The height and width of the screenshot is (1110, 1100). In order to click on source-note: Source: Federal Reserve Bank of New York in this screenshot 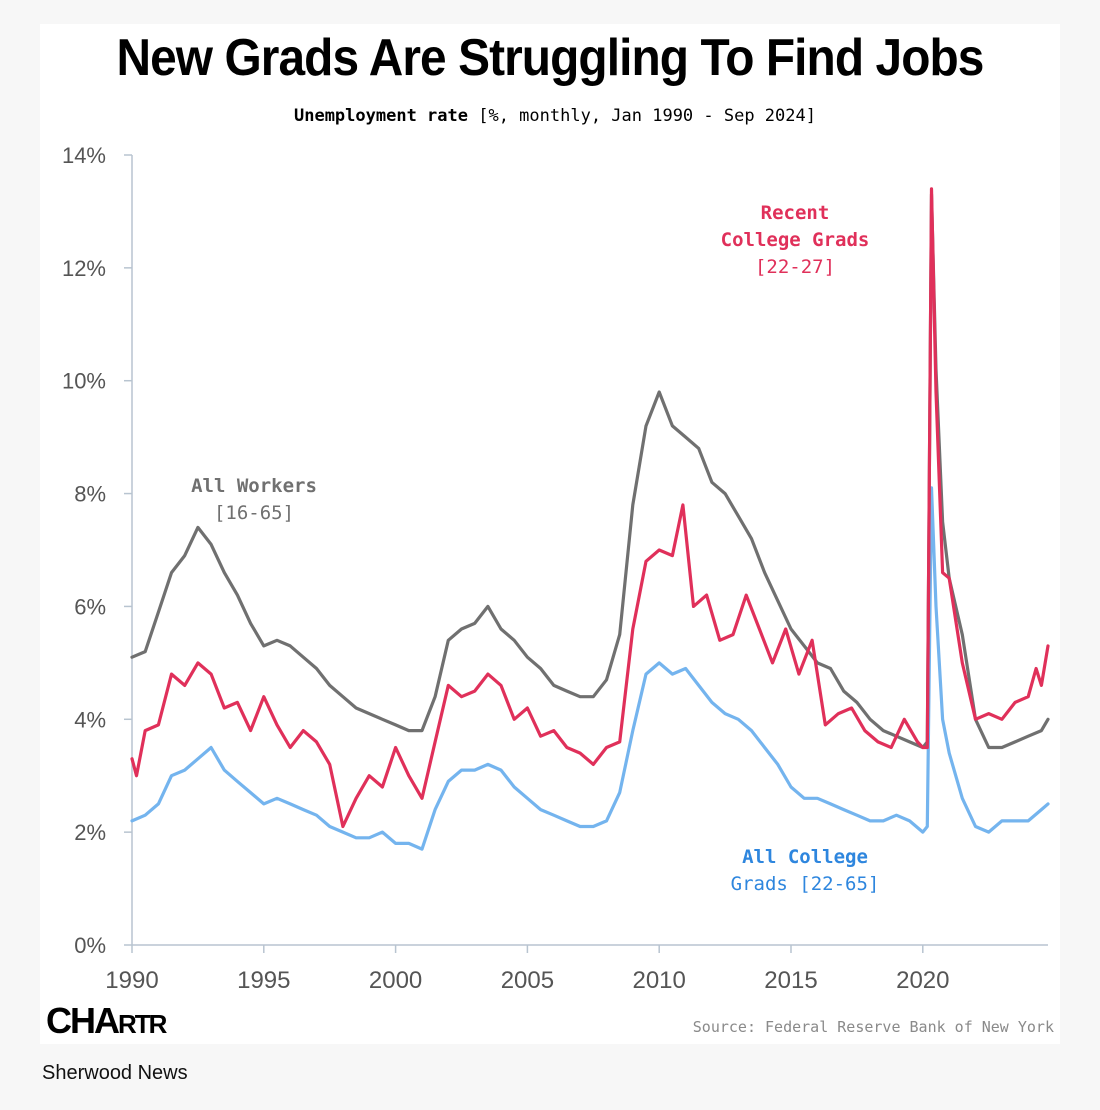, I will do `click(873, 1027)`.